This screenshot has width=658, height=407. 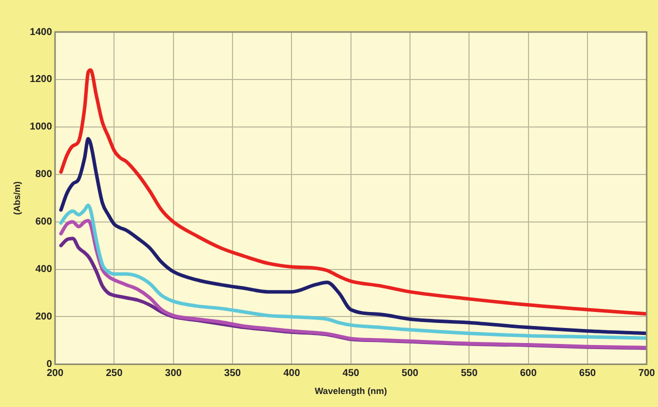 What do you see at coordinates (49, 364) in the screenshot?
I see `y-tick-label: 0` at bounding box center [49, 364].